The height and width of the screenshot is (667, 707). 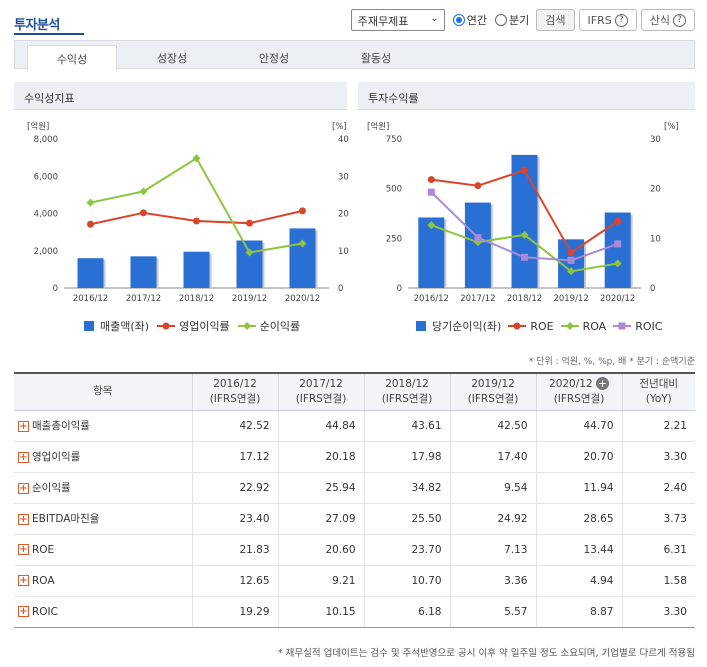 What do you see at coordinates (192, 326) in the screenshot?
I see `left-chart-legend: 매출액(좌) 영업이익률 순이익률` at bounding box center [192, 326].